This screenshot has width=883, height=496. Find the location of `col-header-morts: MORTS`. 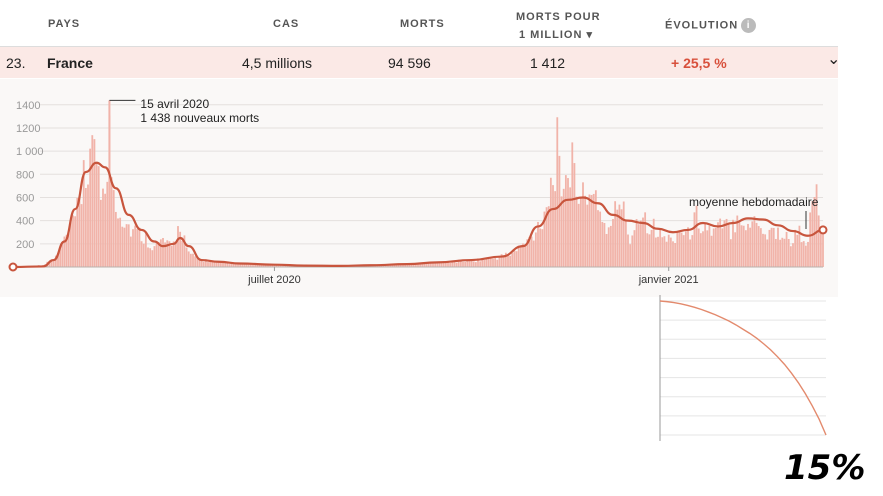

col-header-morts: MORTS is located at coordinates (422, 24).